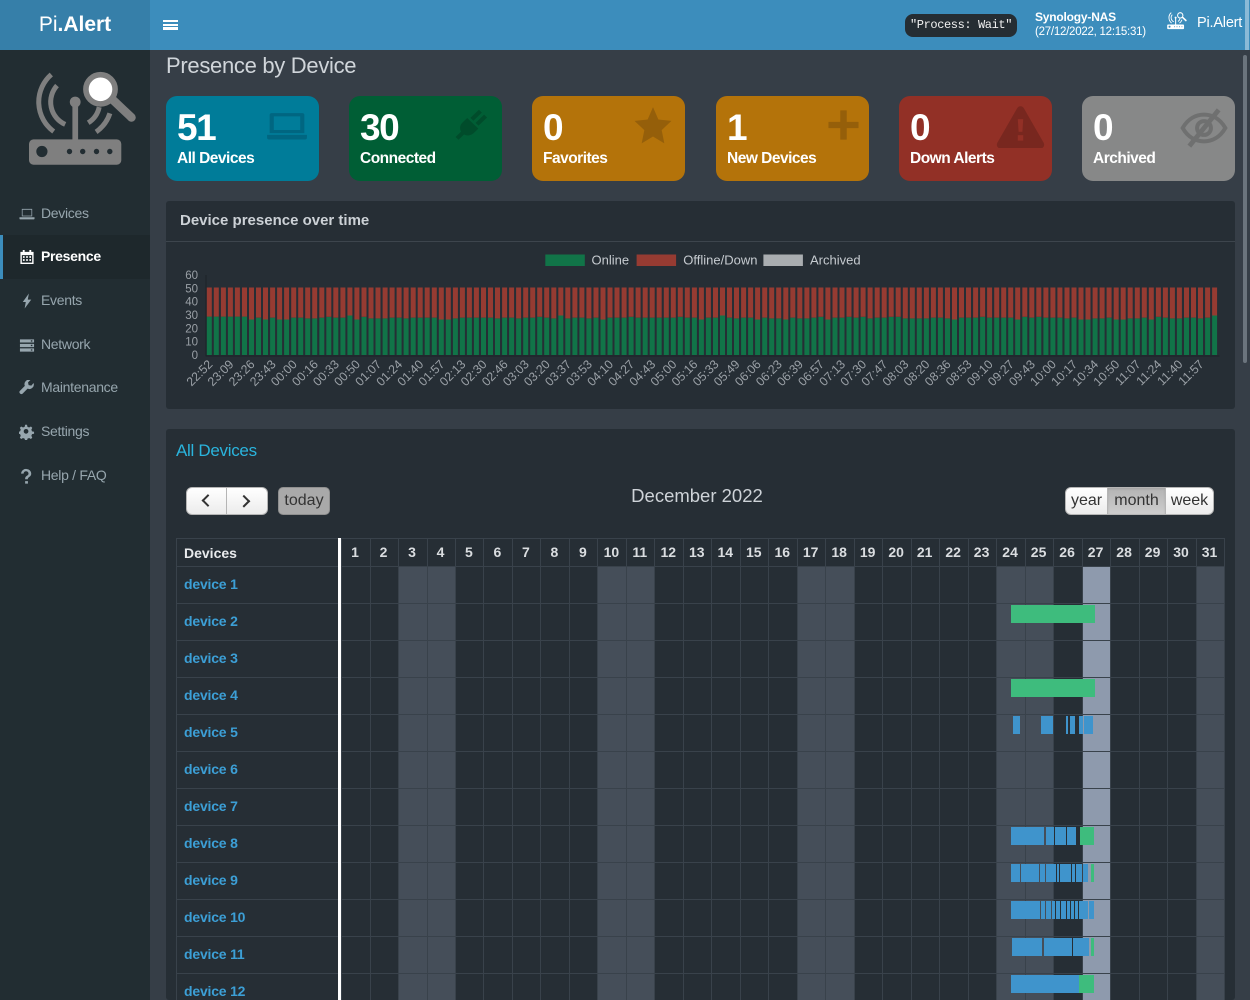 This screenshot has height=1000, width=1250. I want to click on svg-text: 11:57, so click(1191, 372).